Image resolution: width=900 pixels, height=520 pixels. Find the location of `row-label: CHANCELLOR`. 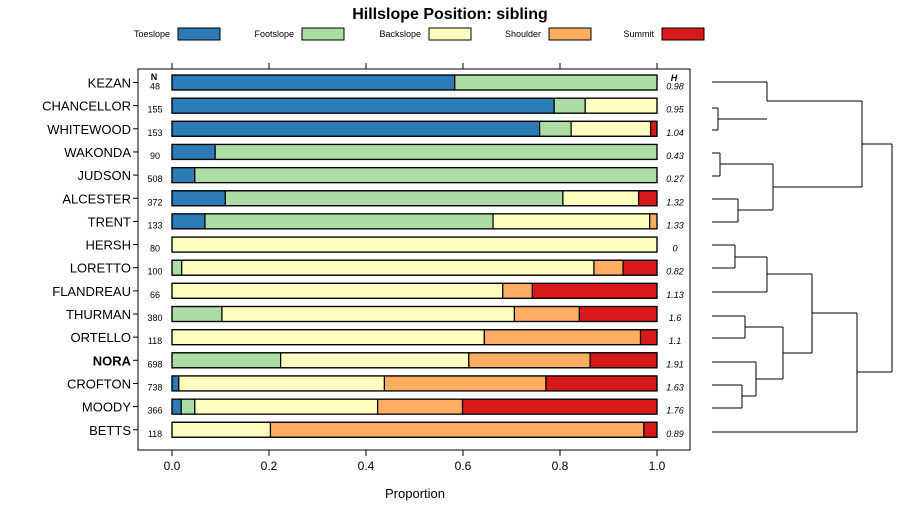

row-label: CHANCELLOR is located at coordinates (86, 106).